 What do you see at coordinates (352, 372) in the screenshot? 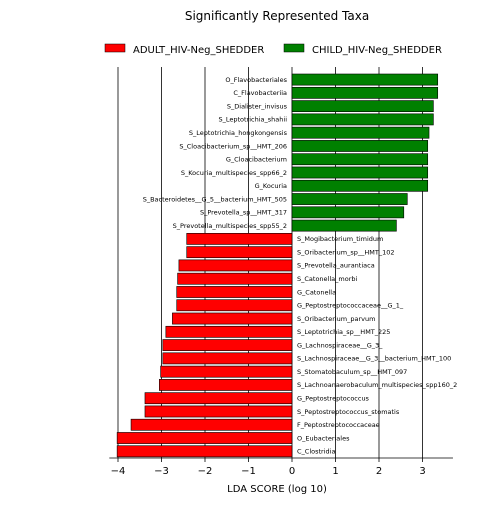
I see `bar-label-22: S_Stomatobaculum_sp__HMT_097` at bounding box center [352, 372].